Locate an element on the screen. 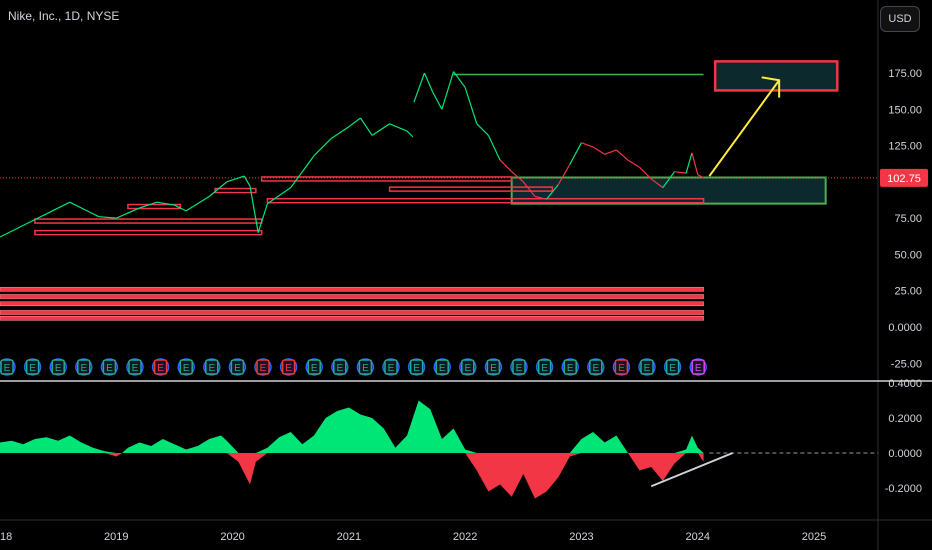  projection-arrow is located at coordinates (744, 128).